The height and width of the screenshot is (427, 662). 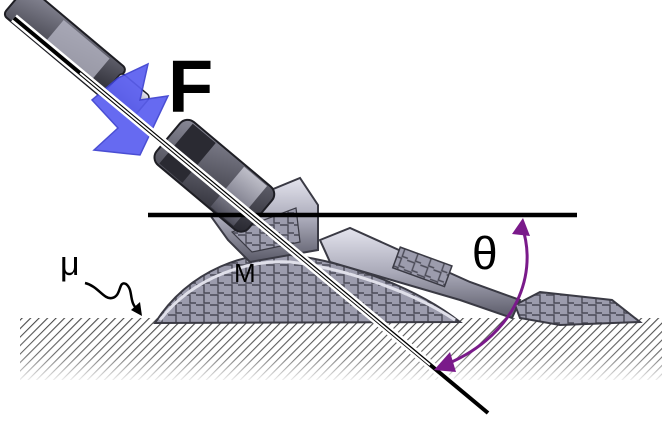 What do you see at coordinates (245, 273) in the screenshot?
I see `mass-label: M` at bounding box center [245, 273].